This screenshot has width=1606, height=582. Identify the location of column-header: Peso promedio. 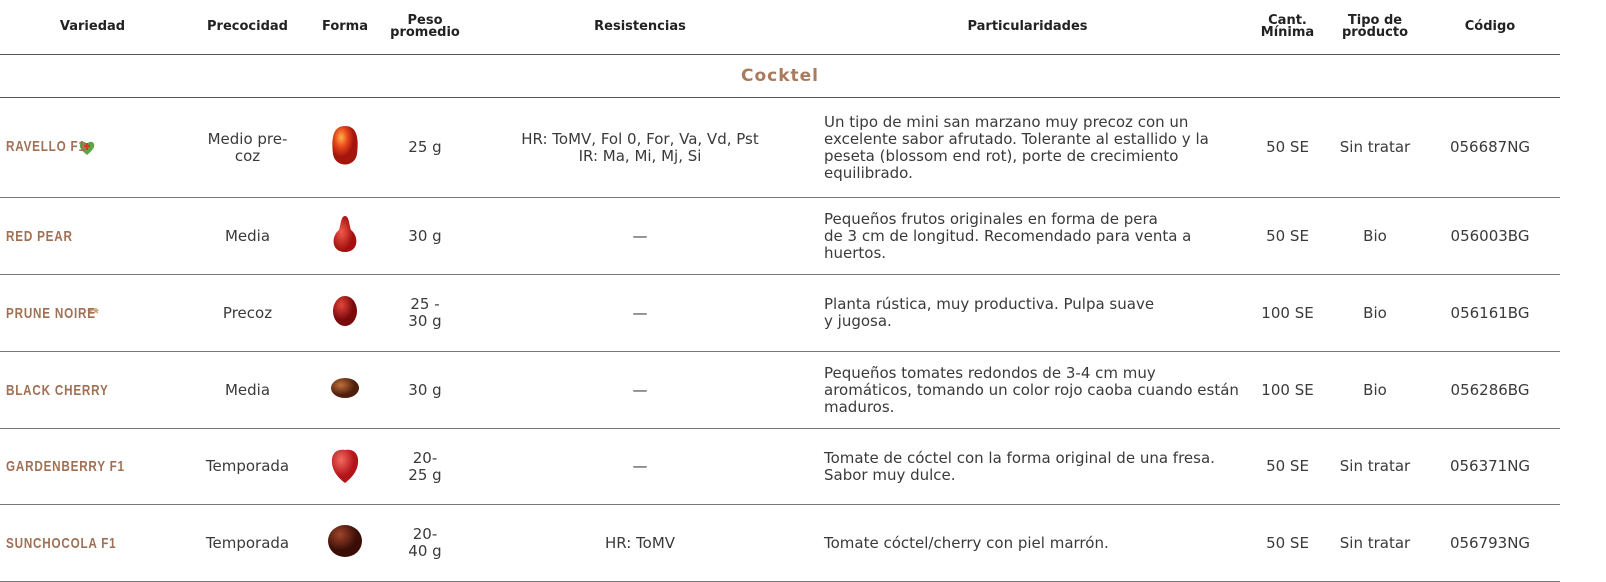
(425, 27).